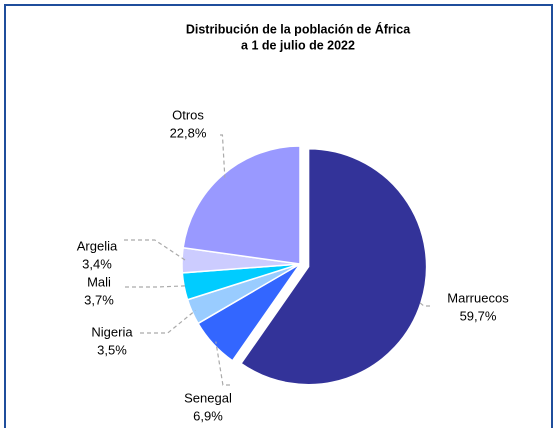  I want to click on slice-label: Marruecos, so click(478, 297).